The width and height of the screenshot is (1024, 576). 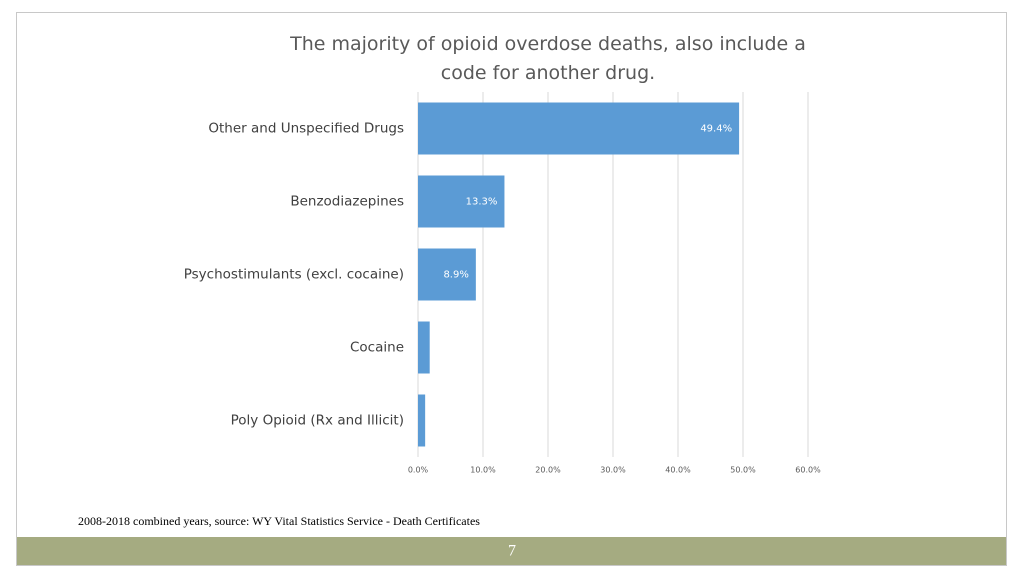 What do you see at coordinates (548, 470) in the screenshot?
I see `x-tick-label: 20.0%` at bounding box center [548, 470].